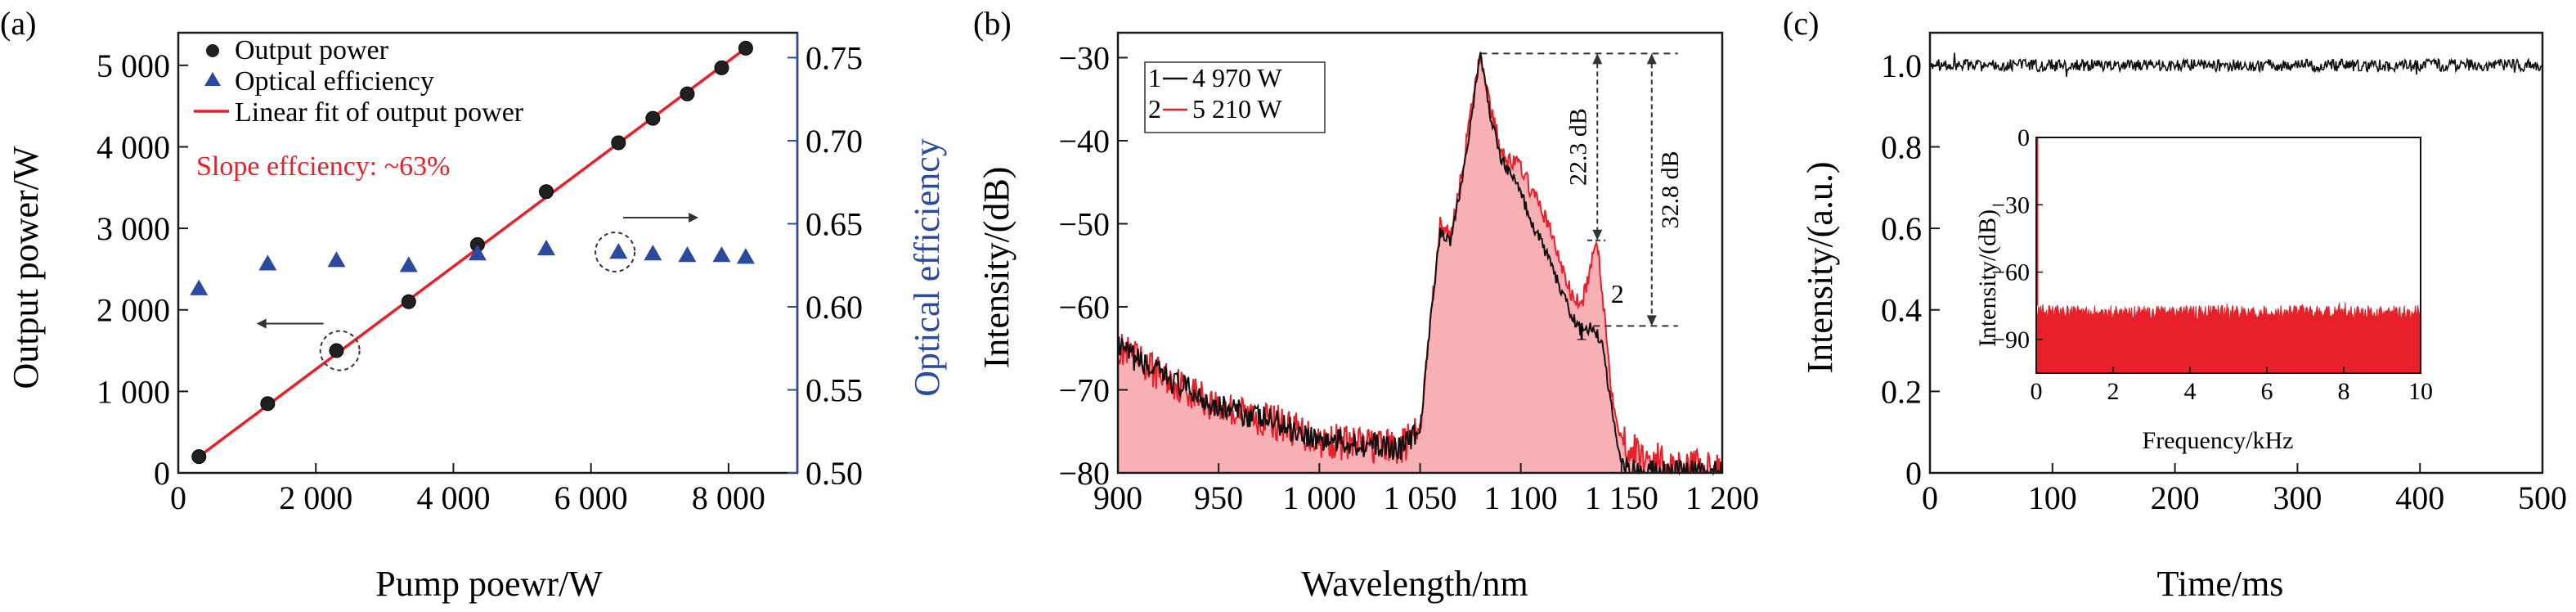 This screenshot has width=2576, height=612. I want to click on panel-a-x-tick-label: 0, so click(178, 498).